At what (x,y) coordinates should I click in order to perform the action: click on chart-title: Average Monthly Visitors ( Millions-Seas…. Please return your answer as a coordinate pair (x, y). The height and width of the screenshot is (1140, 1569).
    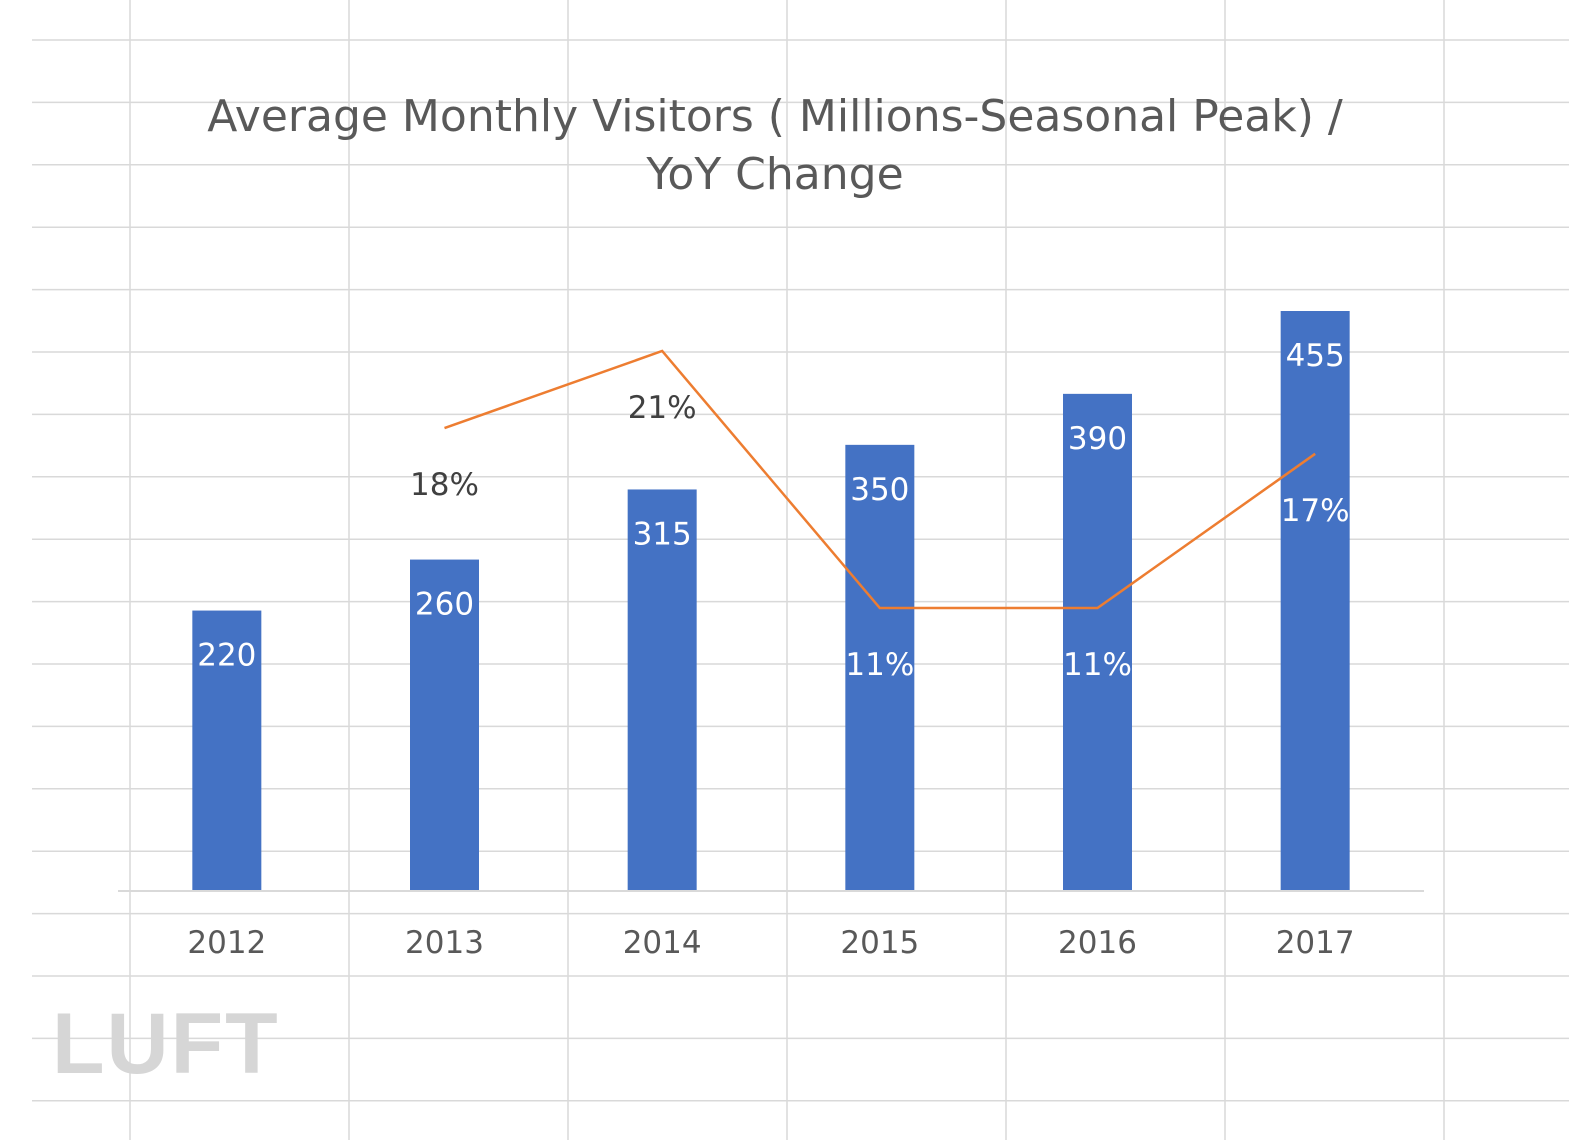
    Looking at the image, I should click on (775, 146).